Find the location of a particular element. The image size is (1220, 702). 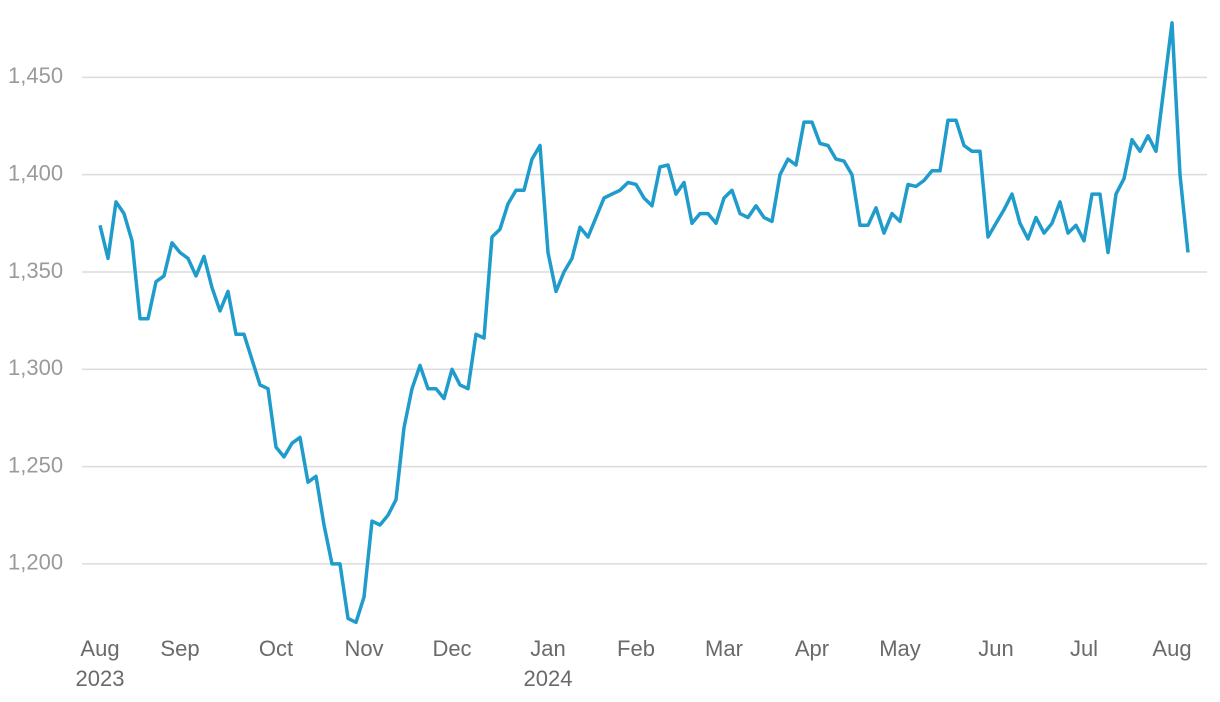

x-tick-label: Oct is located at coordinates (276, 648).